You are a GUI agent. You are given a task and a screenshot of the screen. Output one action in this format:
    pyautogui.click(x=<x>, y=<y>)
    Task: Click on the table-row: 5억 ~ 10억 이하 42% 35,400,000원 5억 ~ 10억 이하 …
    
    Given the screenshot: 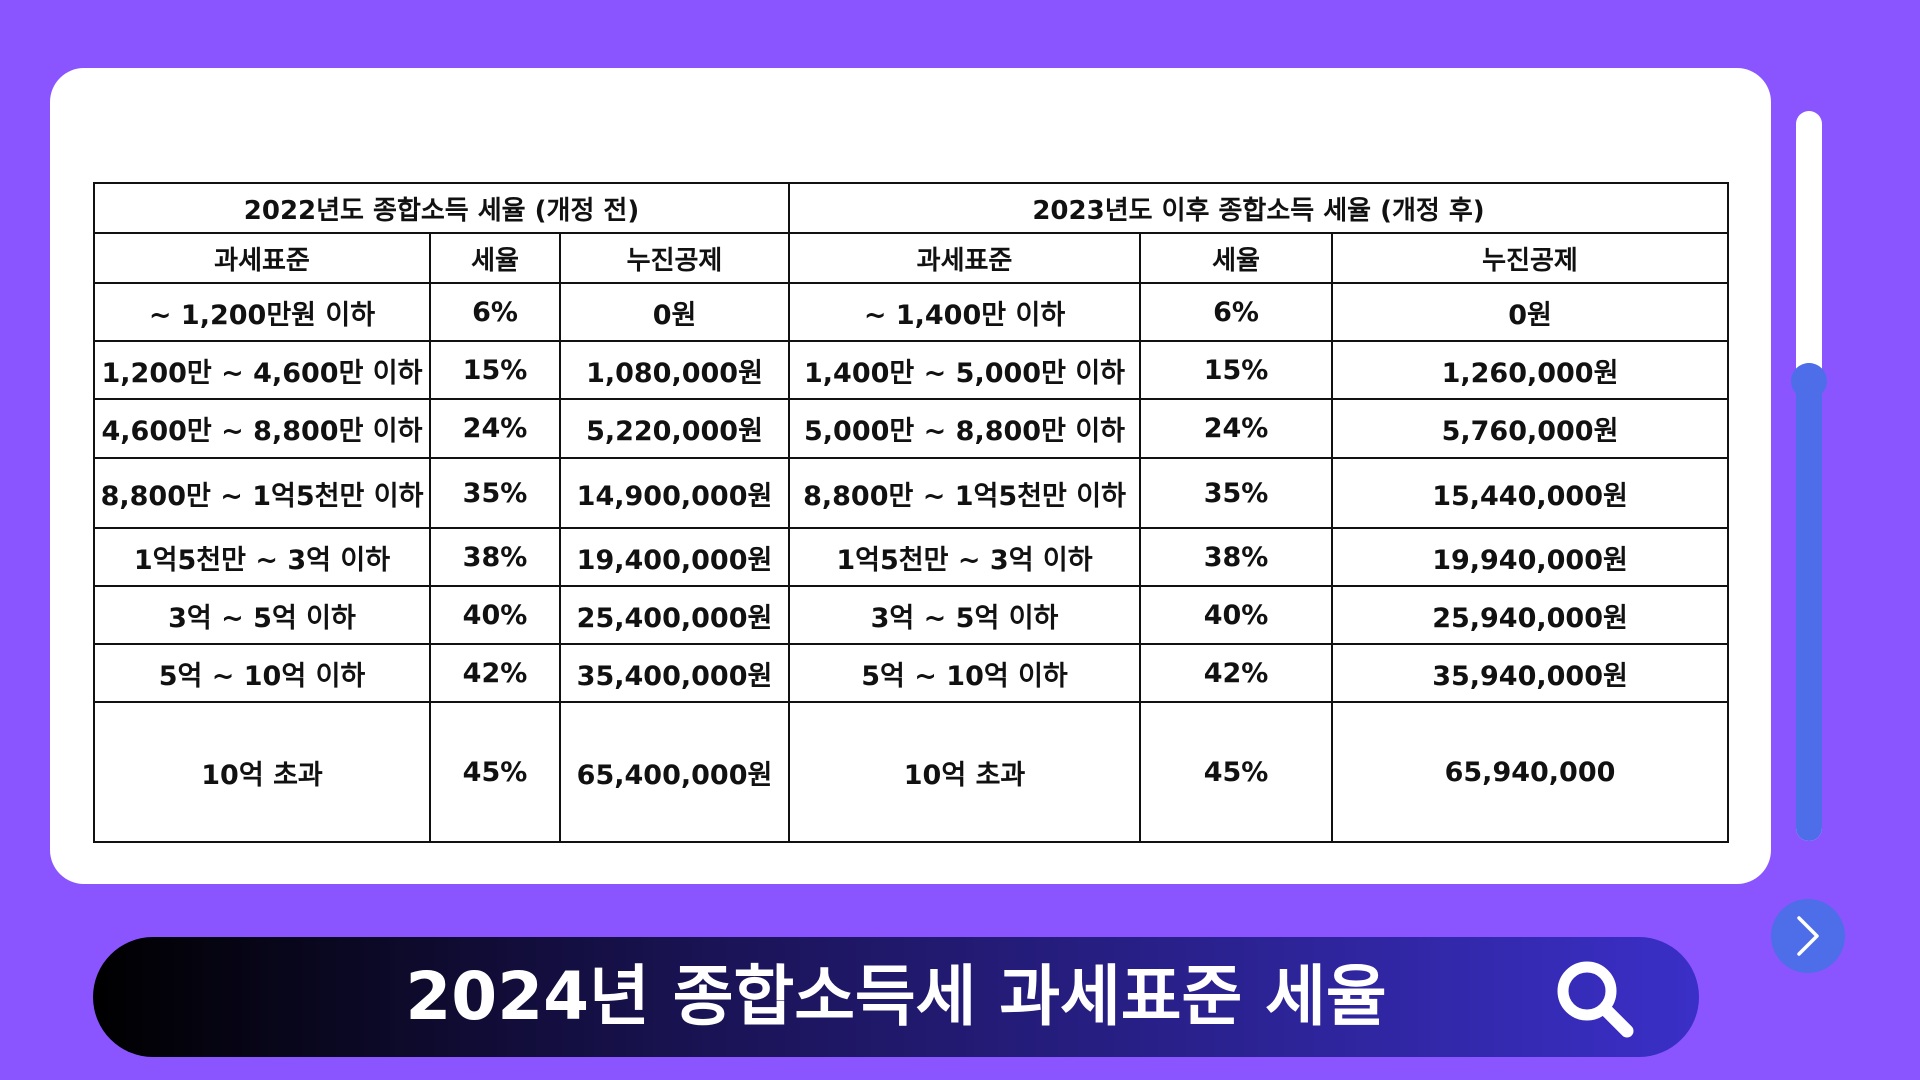 What is the action you would take?
    pyautogui.click(x=911, y=673)
    